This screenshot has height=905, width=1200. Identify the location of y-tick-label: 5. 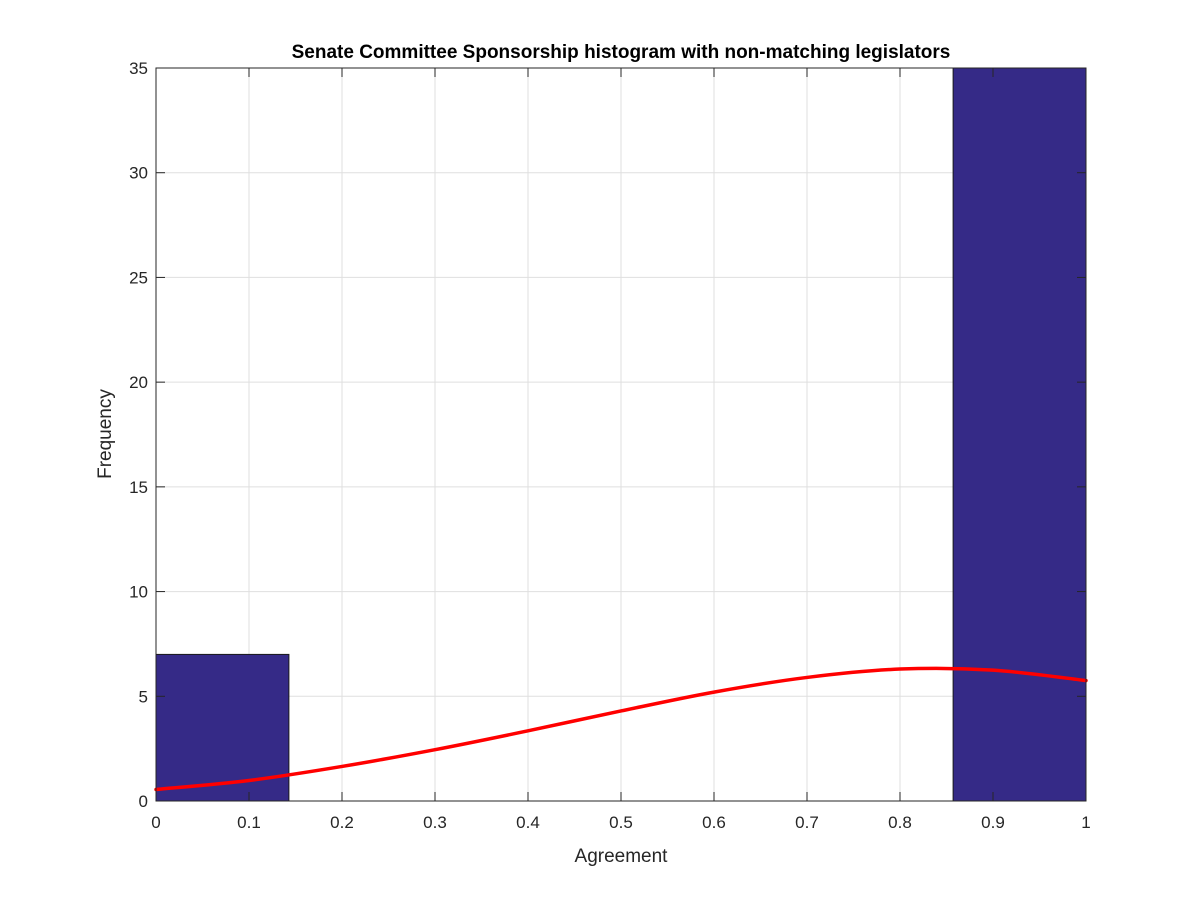
(143, 696).